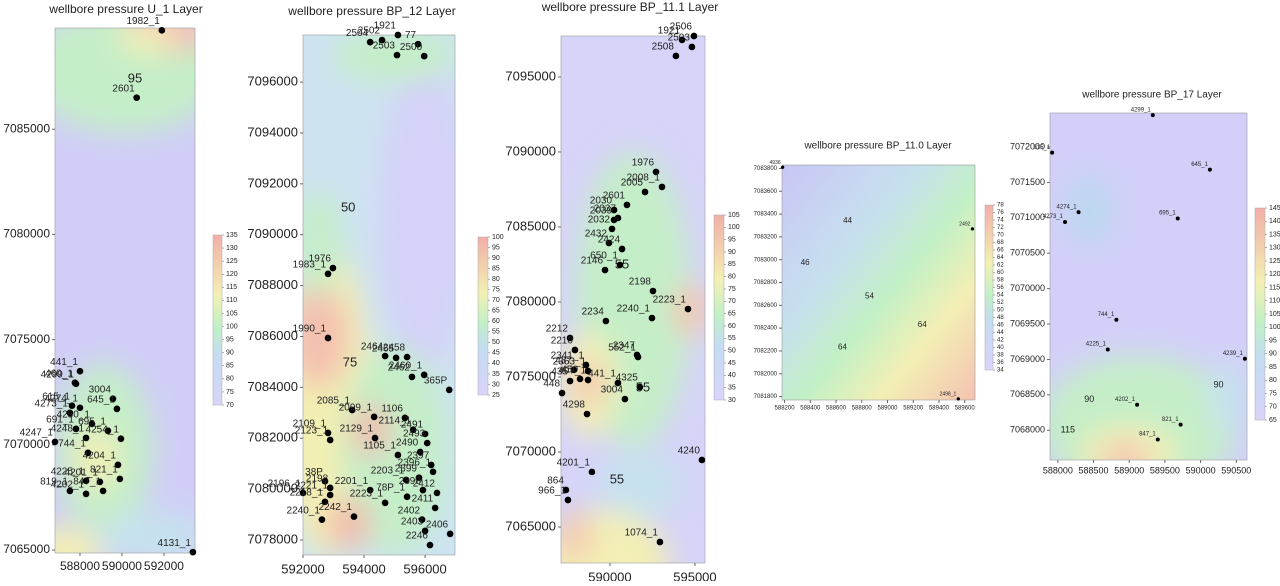 The image size is (1280, 586). Describe the element at coordinates (1000, 363) in the screenshot. I see `colorbar-label: 36` at that location.